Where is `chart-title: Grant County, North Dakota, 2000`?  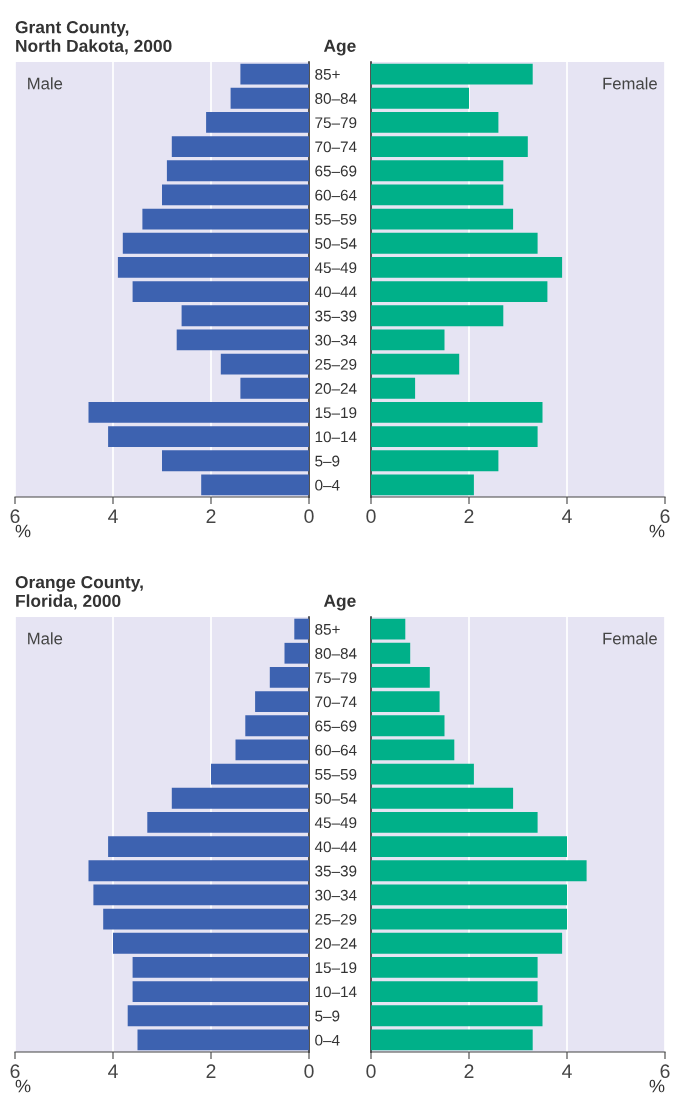 chart-title: Grant County, North Dakota, 2000 is located at coordinates (93, 38).